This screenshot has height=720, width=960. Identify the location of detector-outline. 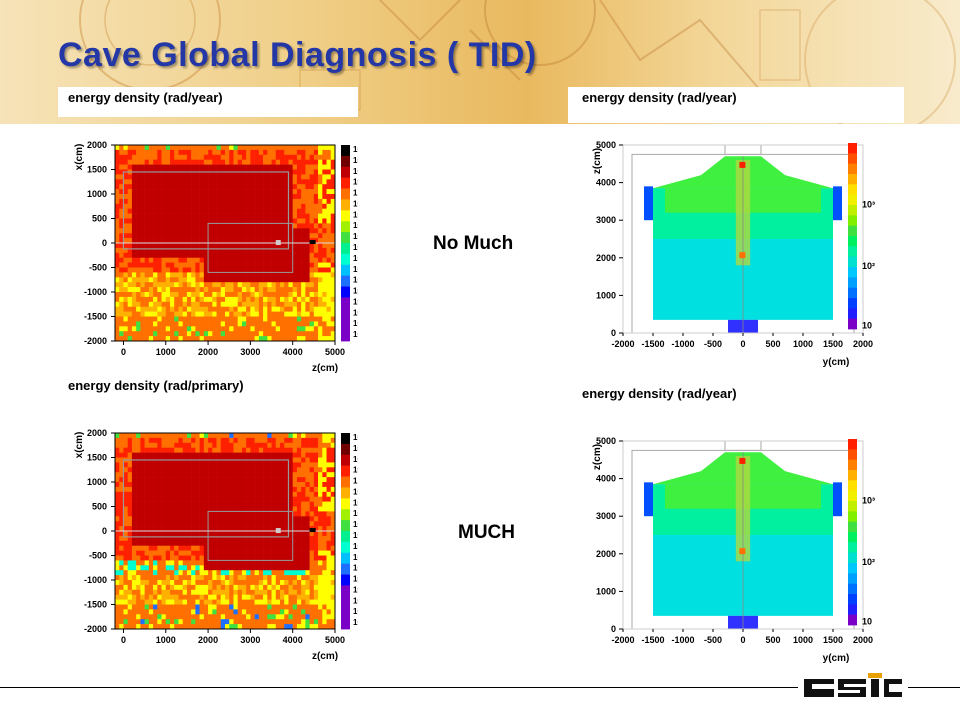
(250, 535).